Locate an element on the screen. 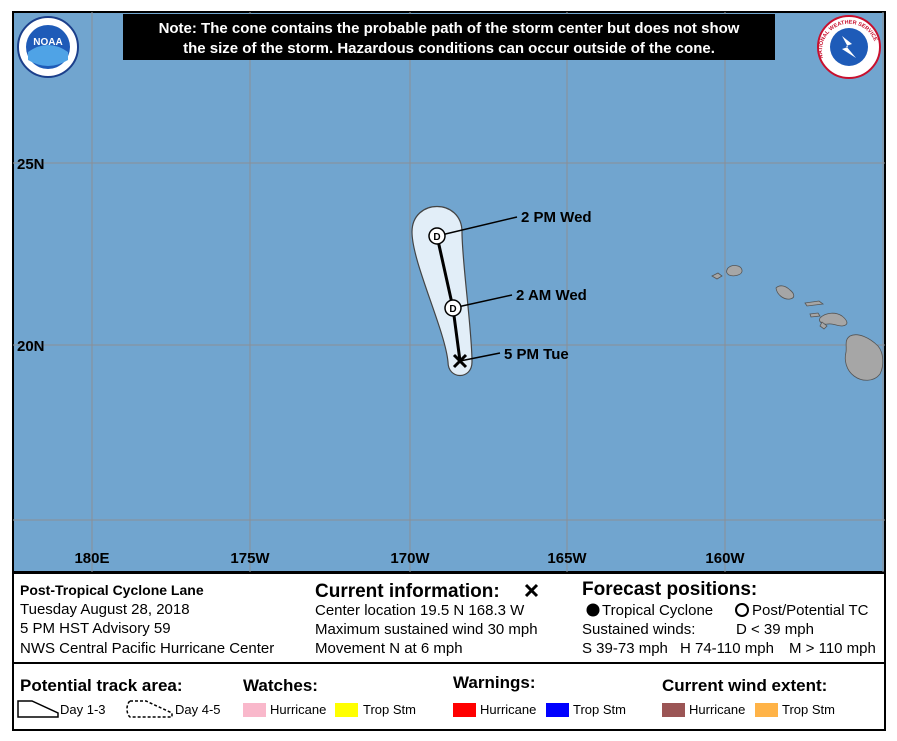  legend-item: Day 1-3 is located at coordinates (83, 709).